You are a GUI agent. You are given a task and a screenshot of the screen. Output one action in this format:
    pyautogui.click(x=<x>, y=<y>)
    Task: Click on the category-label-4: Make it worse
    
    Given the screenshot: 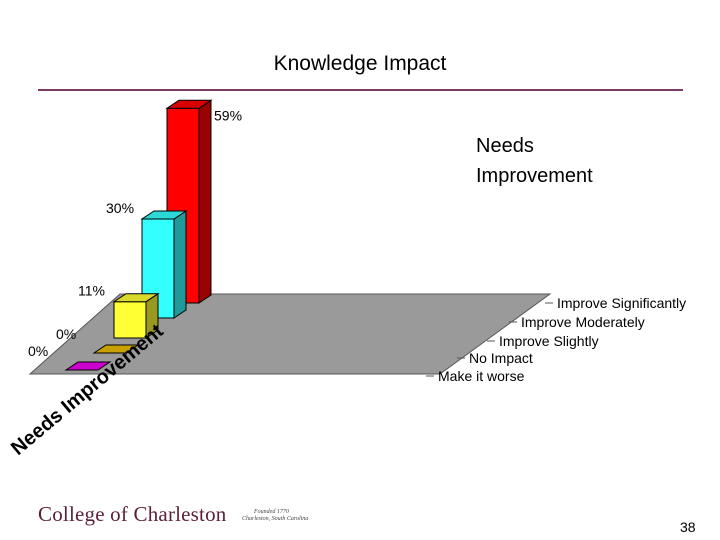 What is the action you would take?
    pyautogui.click(x=481, y=376)
    